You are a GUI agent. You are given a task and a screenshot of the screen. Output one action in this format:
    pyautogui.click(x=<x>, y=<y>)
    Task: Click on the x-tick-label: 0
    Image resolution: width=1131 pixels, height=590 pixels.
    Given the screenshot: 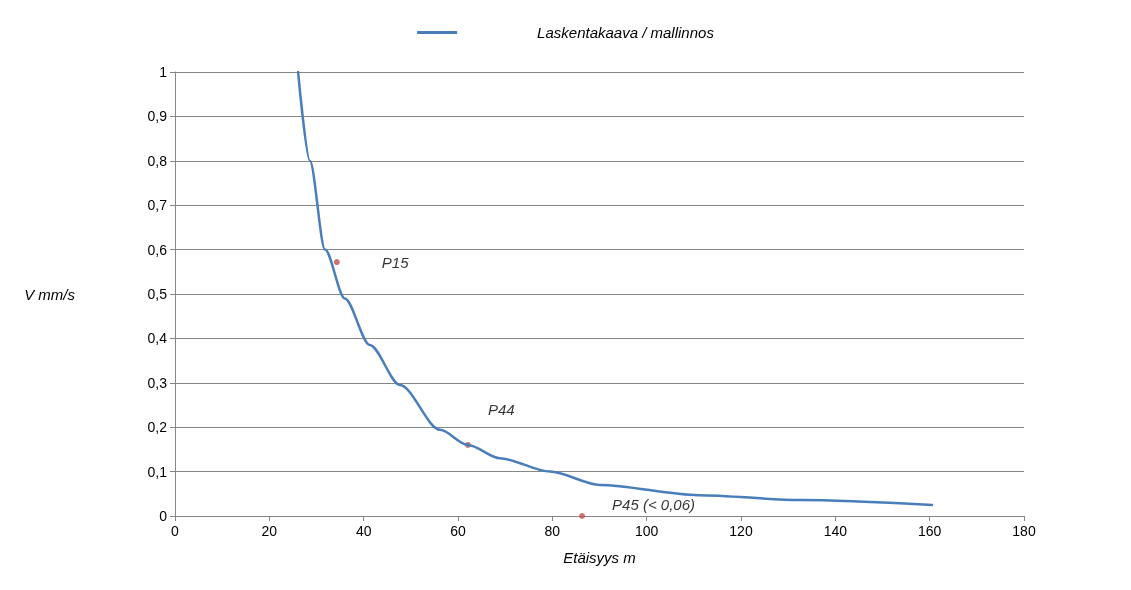 What is the action you would take?
    pyautogui.click(x=175, y=531)
    